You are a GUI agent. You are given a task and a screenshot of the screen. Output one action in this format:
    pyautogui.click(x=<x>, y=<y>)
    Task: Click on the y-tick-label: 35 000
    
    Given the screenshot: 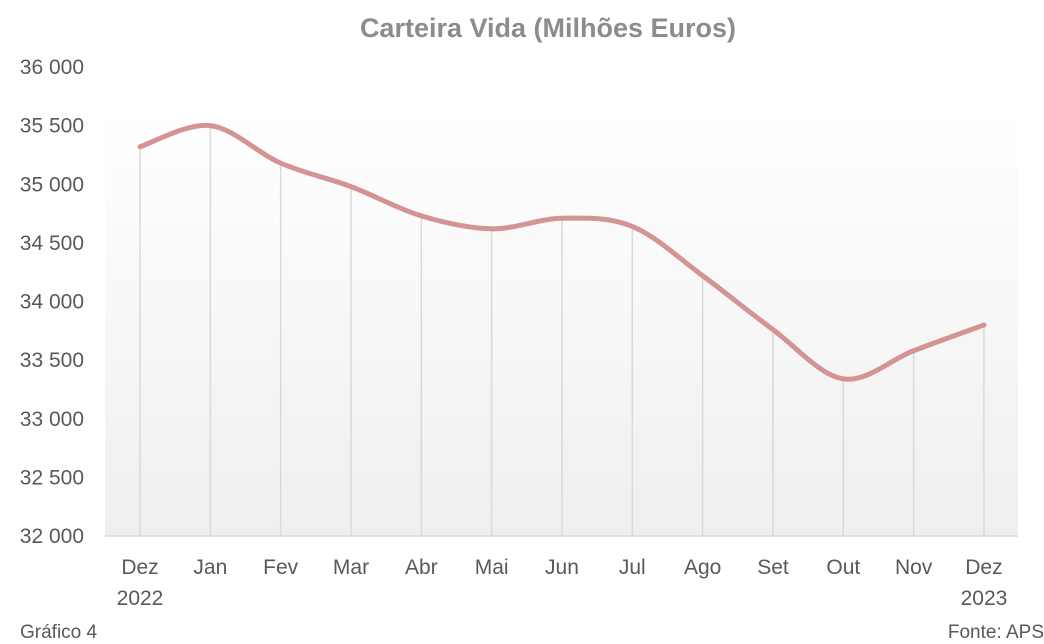 What is the action you would take?
    pyautogui.click(x=52, y=184)
    